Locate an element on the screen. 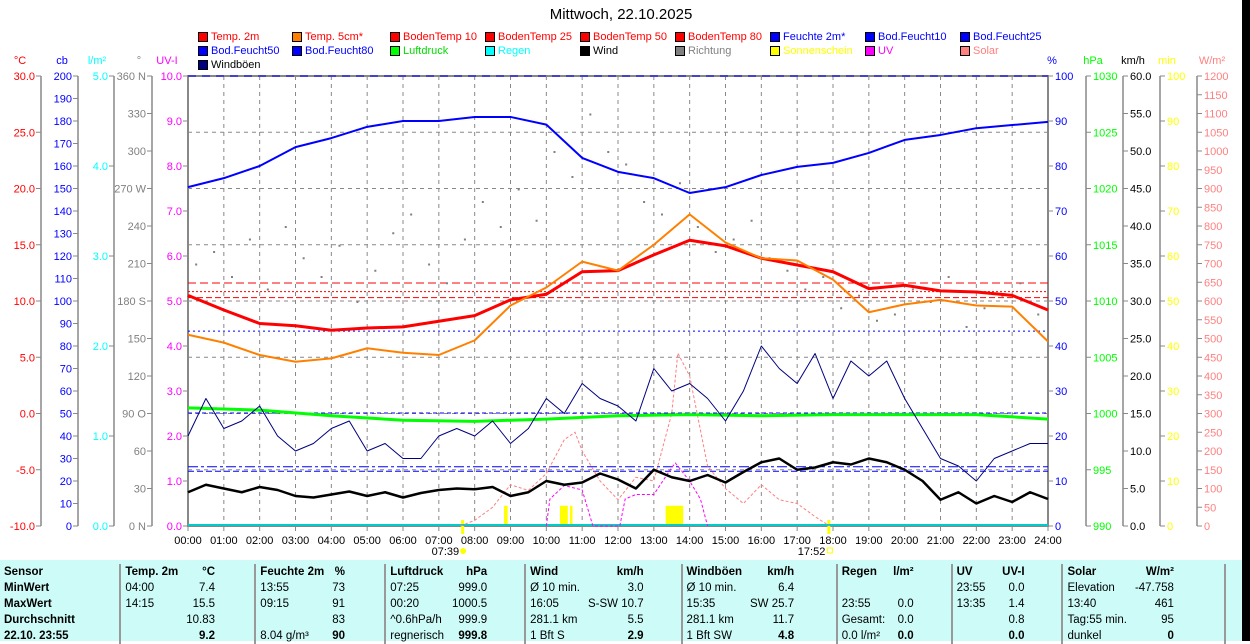 This screenshot has width=1250, height=644. axis-tick-label: 15.0 is located at coordinates (1140, 415).